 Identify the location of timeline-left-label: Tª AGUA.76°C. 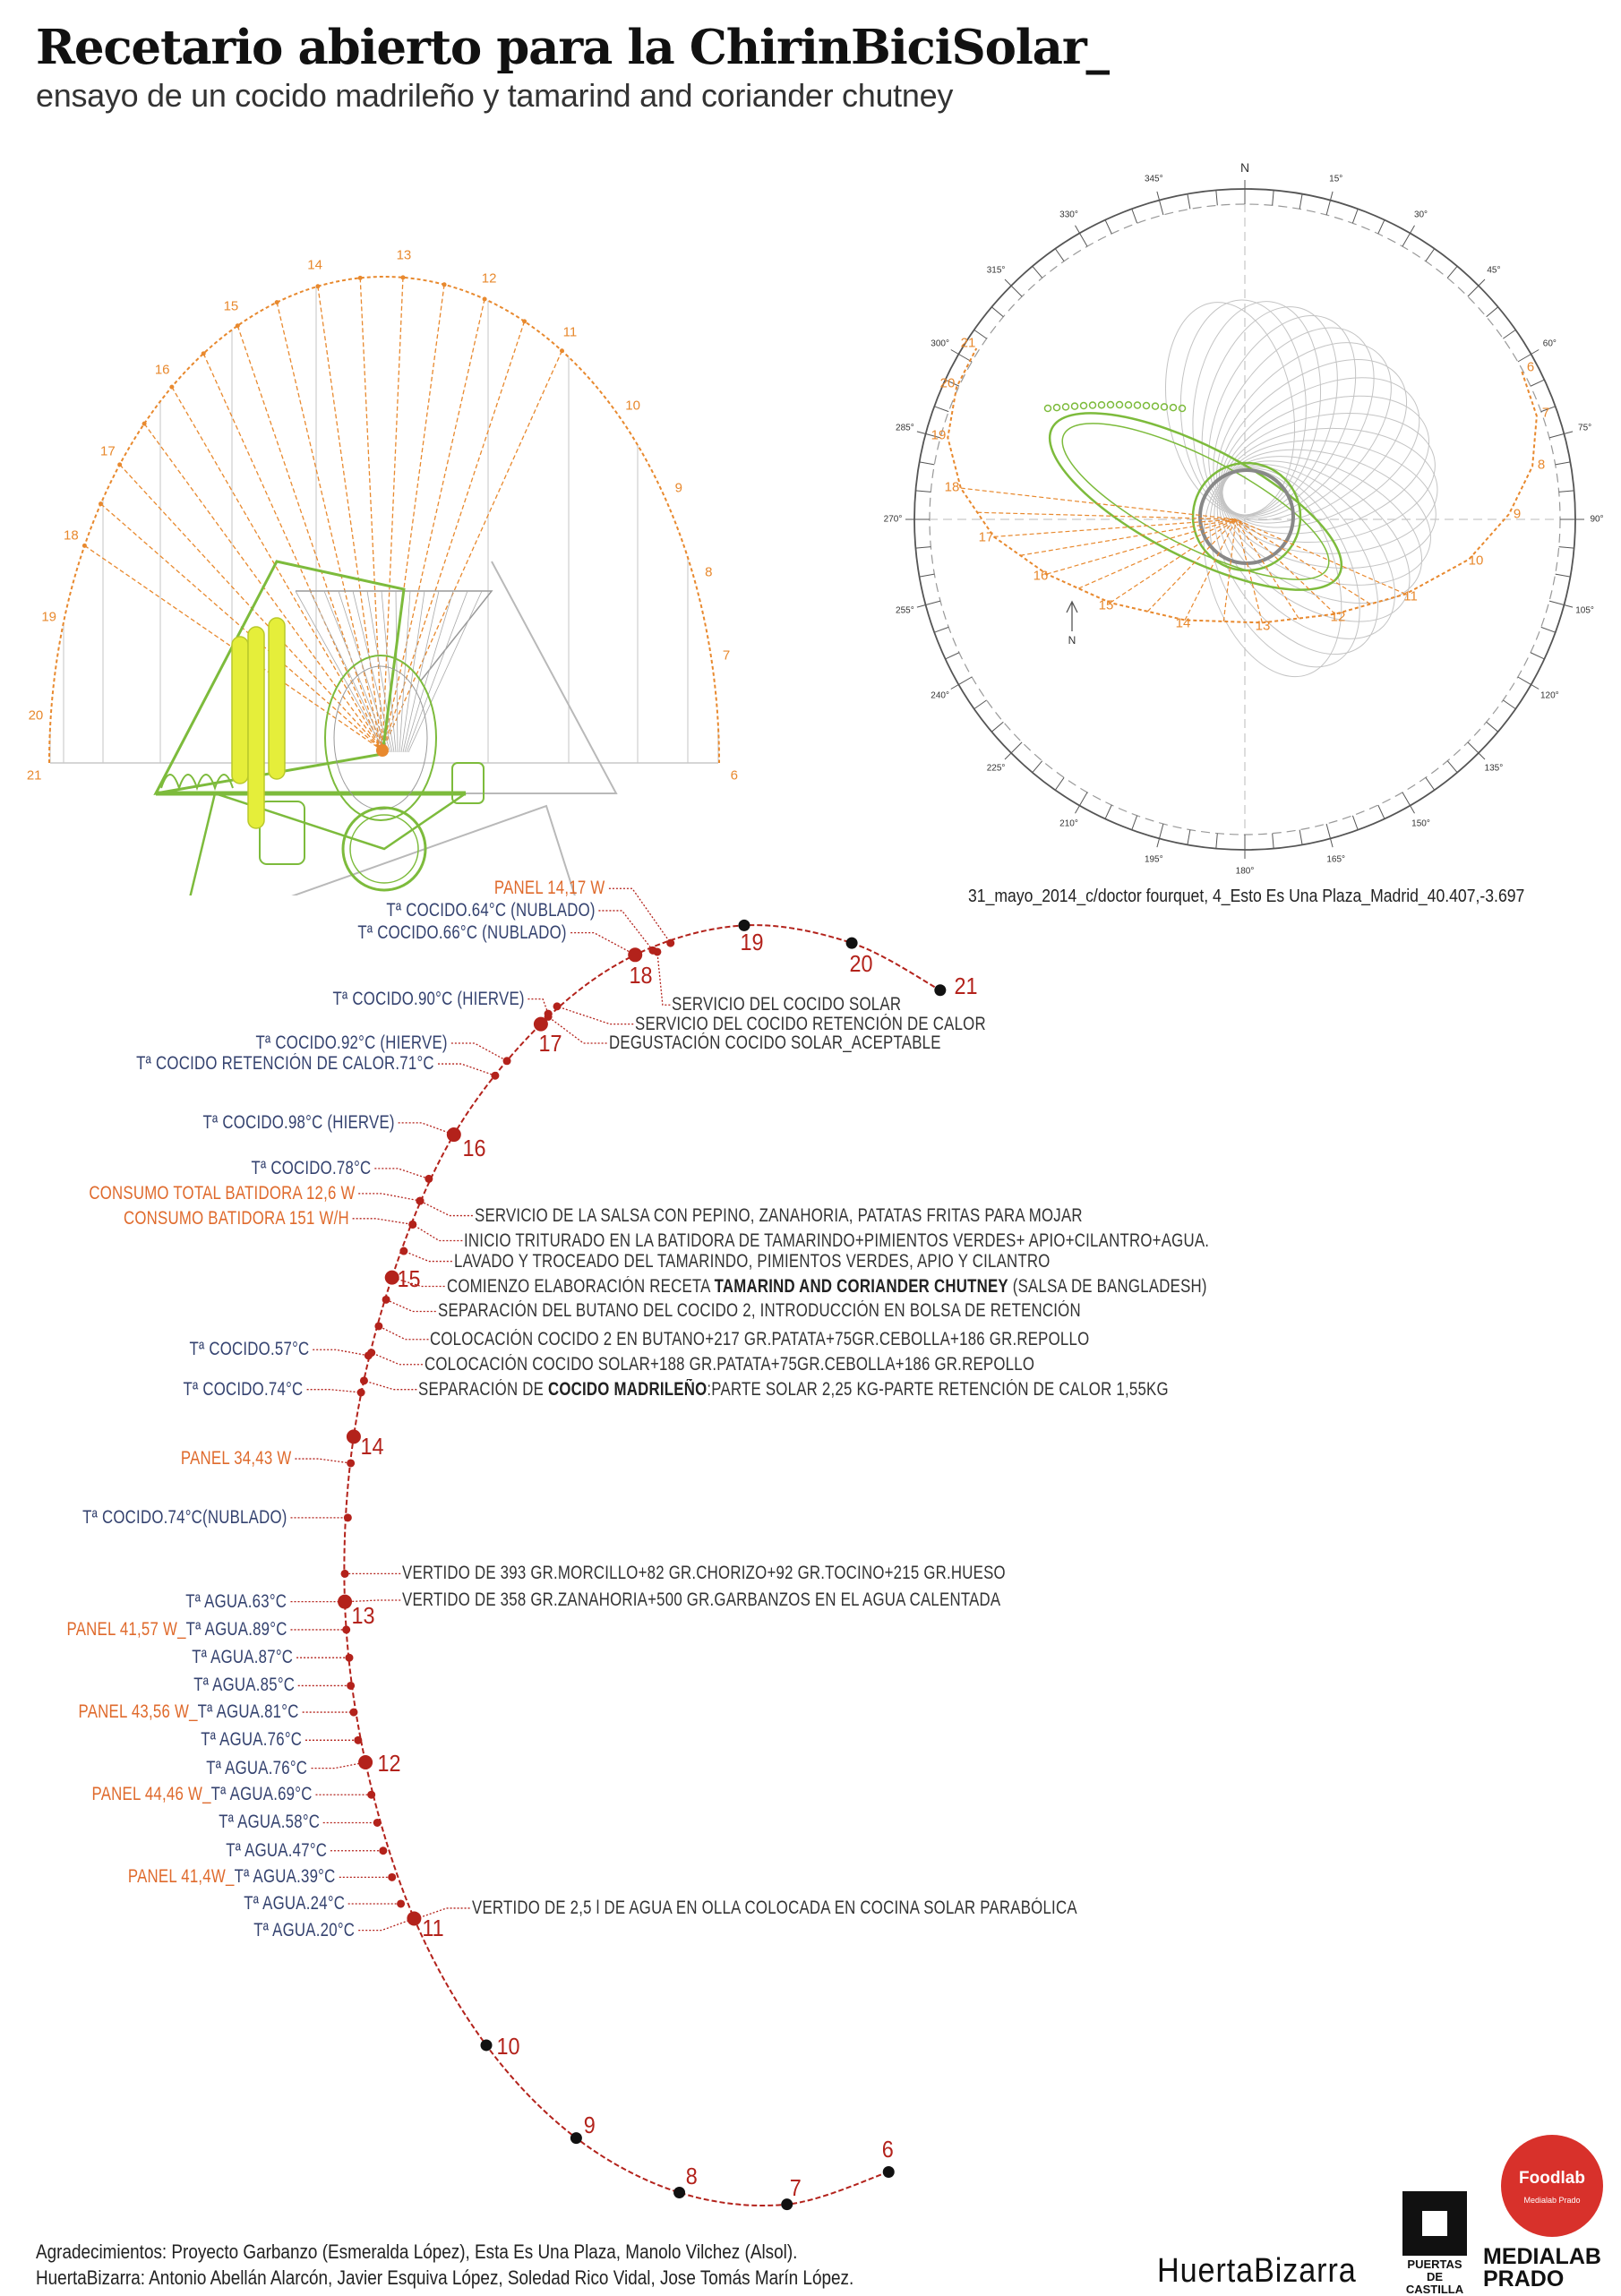
(257, 1768).